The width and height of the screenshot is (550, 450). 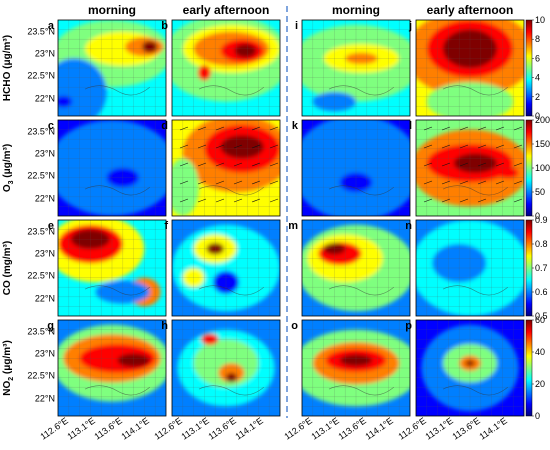 I want to click on panel-letter: e, so click(x=51, y=226).